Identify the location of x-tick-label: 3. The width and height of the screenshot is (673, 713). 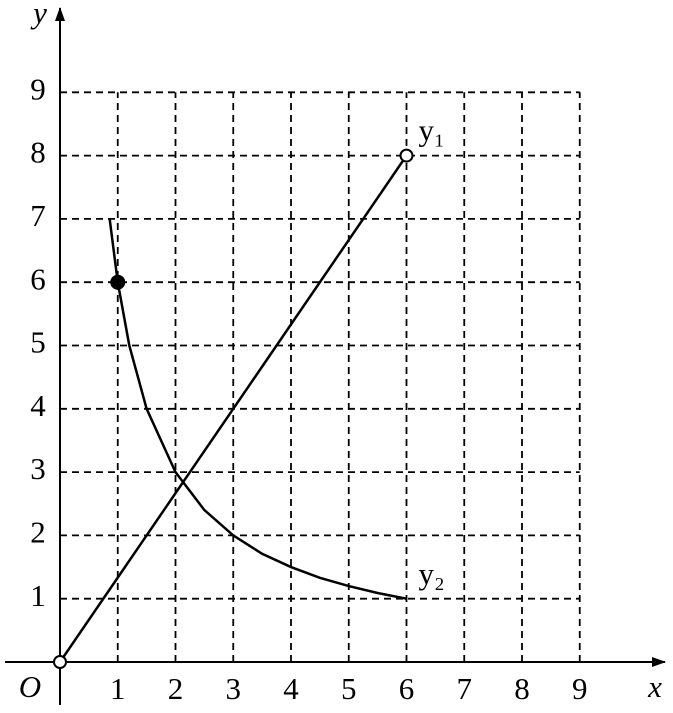
(234, 688).